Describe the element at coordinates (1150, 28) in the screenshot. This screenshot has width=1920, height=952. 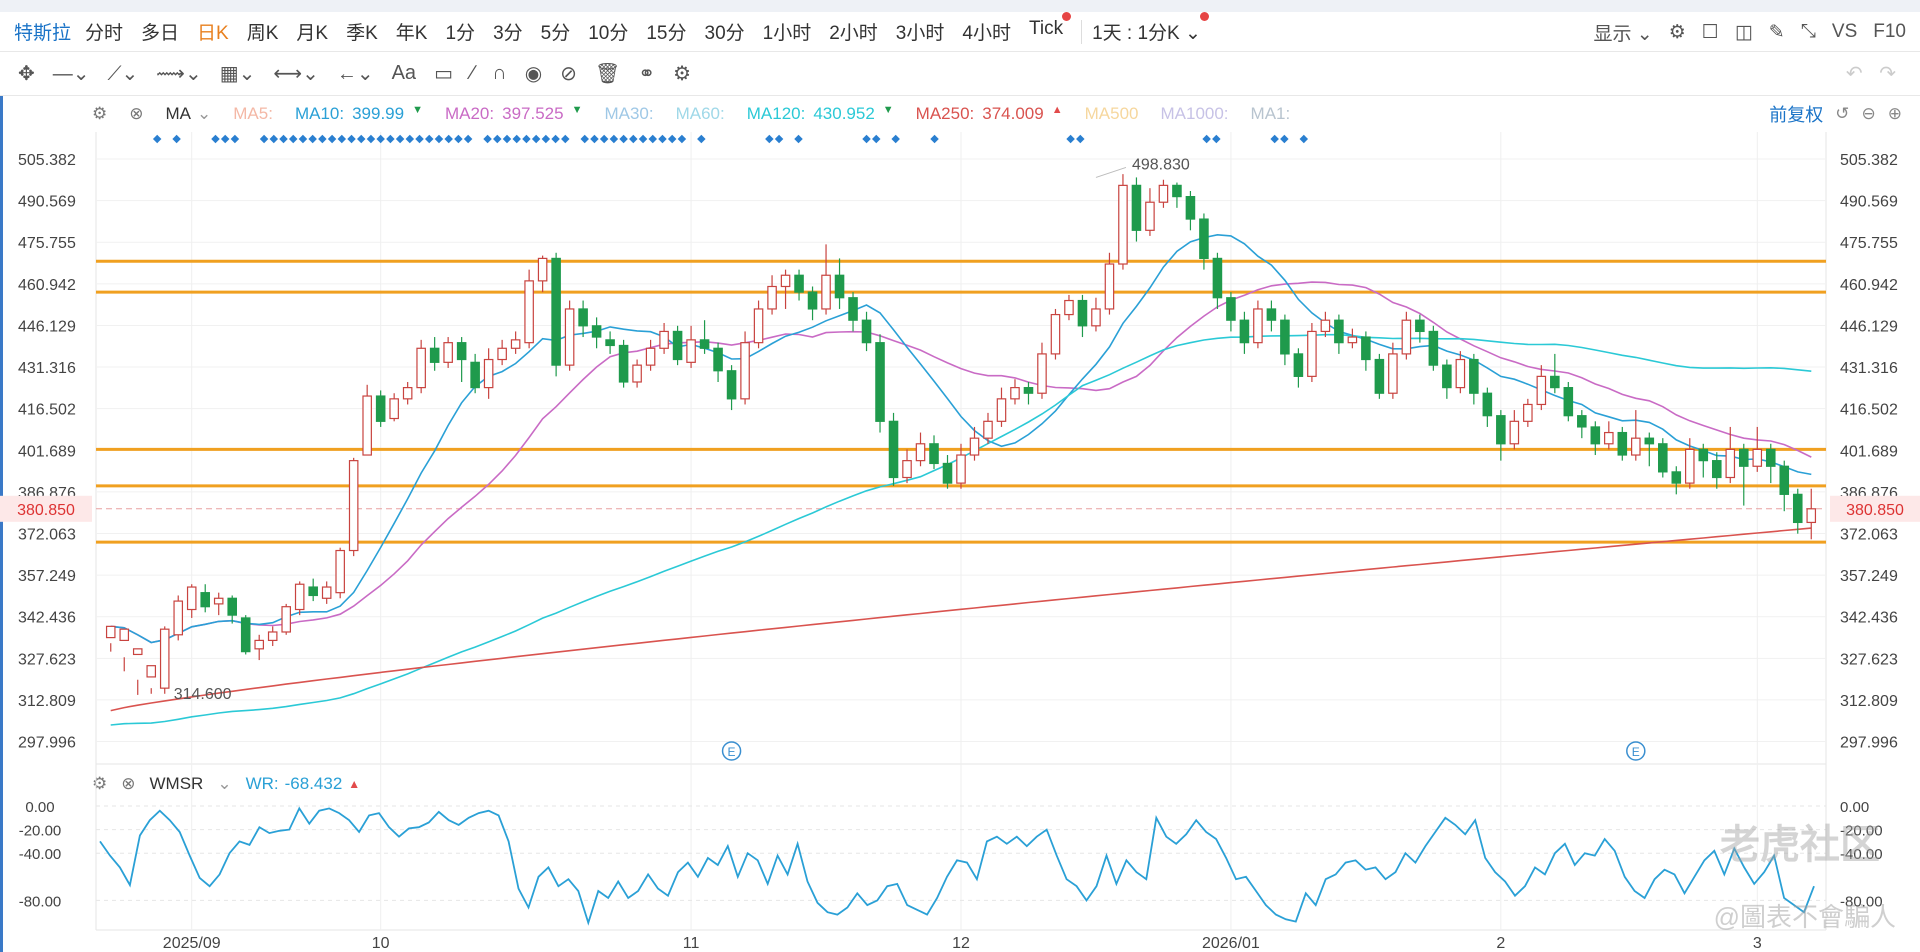
I see `interval-select: 1天 : 1分K ⌄` at that location.